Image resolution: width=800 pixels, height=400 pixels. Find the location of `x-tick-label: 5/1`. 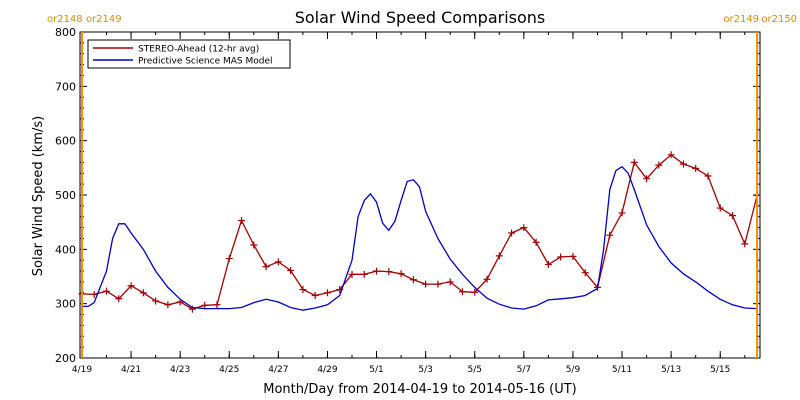

x-tick-label: 5/1 is located at coordinates (376, 370).